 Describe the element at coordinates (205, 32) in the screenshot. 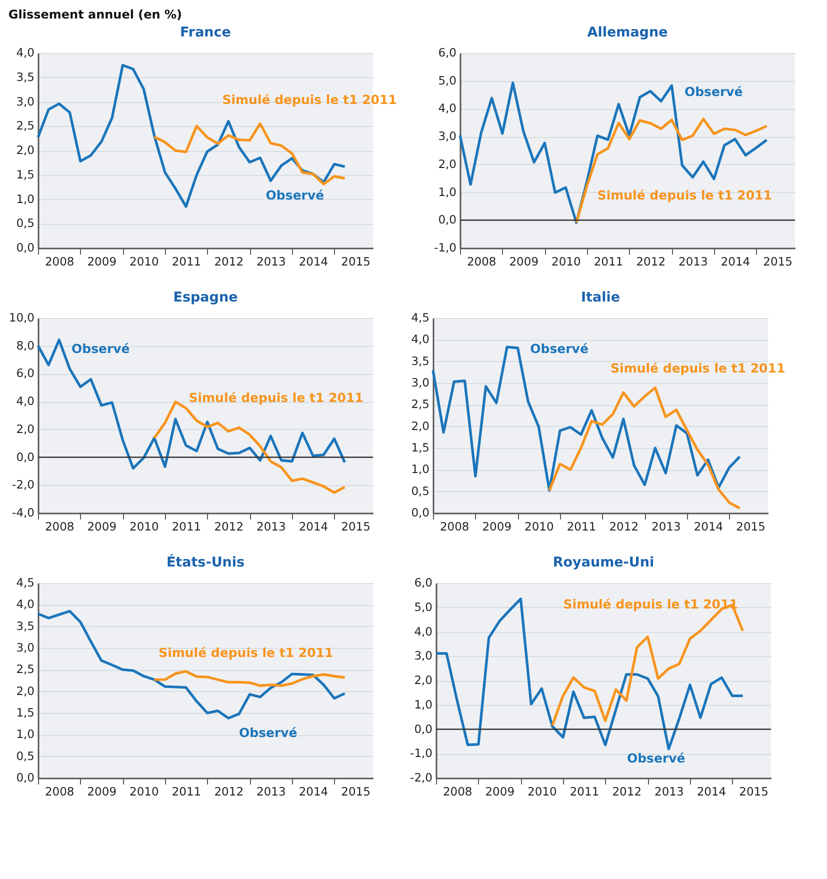

I see `chart-title: France` at that location.